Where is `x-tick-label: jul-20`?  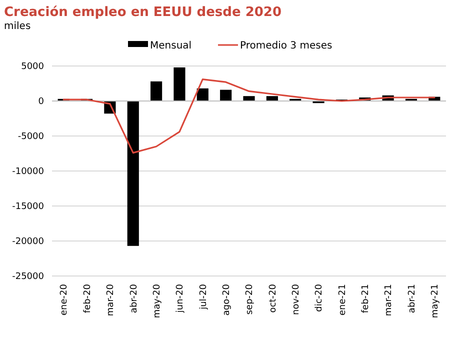
x-tick-label: jul-20 is located at coordinates (203, 297).